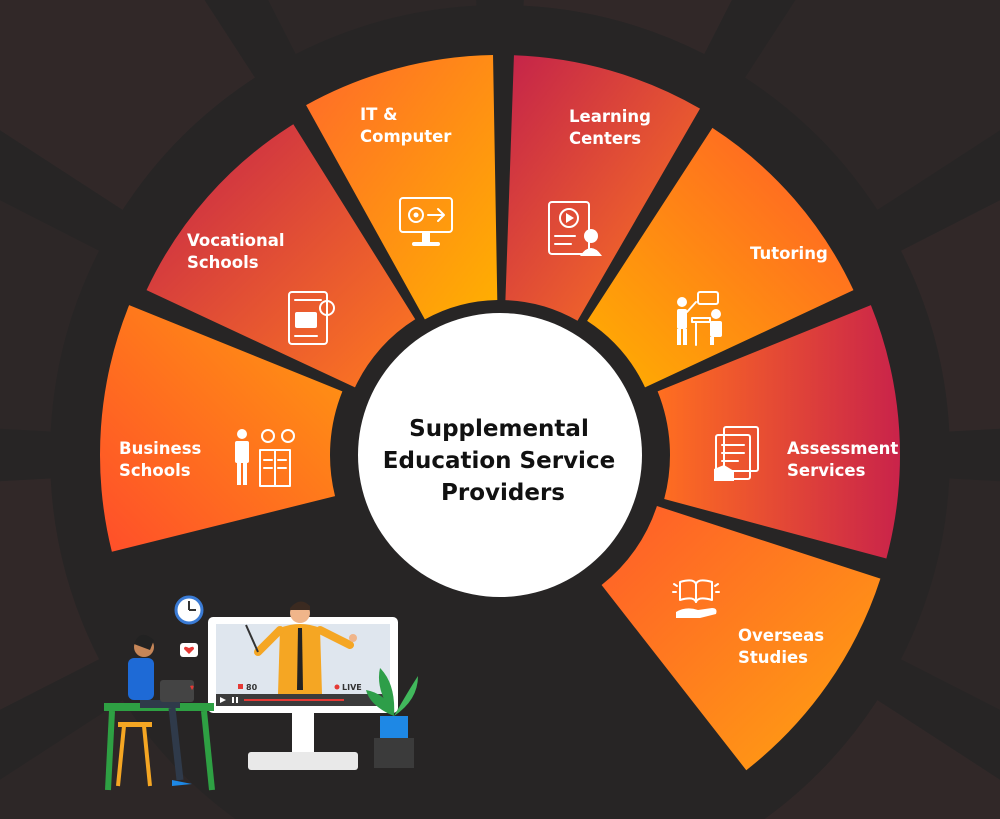  I want to click on segment-label-tutoring: Tutoring, so click(789, 253).